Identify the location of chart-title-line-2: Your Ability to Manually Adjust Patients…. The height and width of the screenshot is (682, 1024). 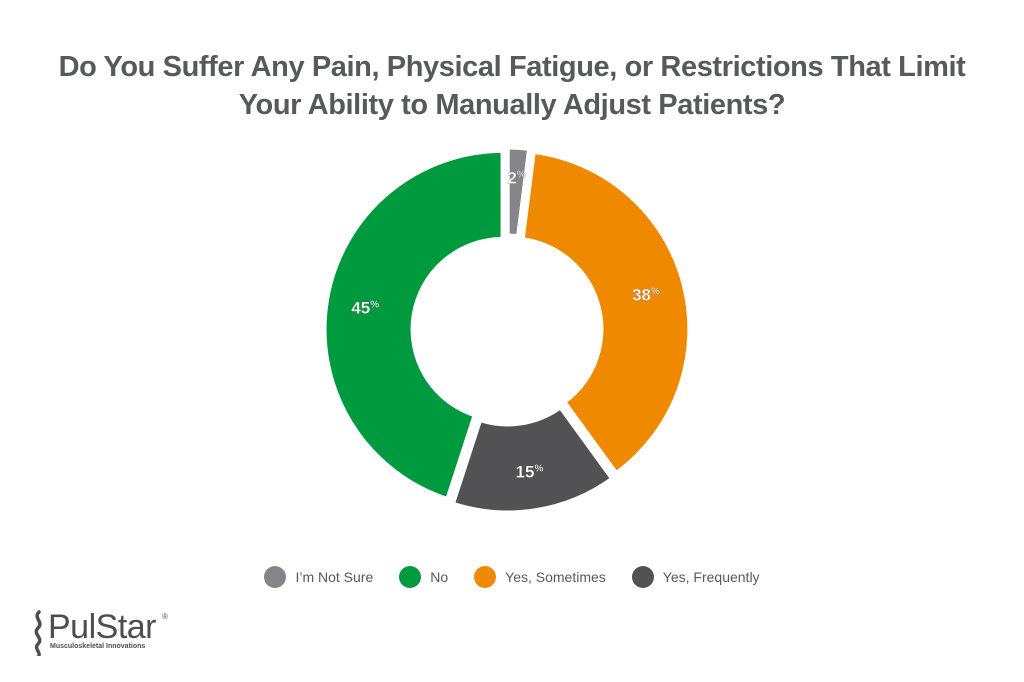
(512, 105).